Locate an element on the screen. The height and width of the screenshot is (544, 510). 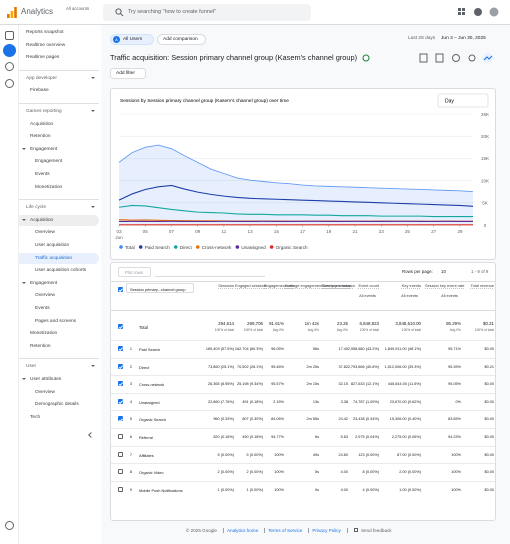
reports-icon is located at coordinates (9, 50).